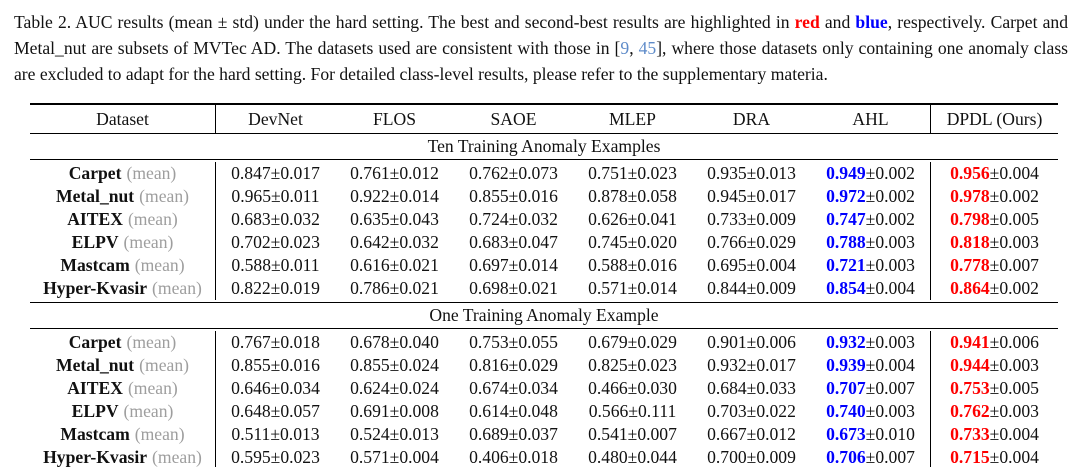  I want to click on citation-link: 45, so click(647, 48).